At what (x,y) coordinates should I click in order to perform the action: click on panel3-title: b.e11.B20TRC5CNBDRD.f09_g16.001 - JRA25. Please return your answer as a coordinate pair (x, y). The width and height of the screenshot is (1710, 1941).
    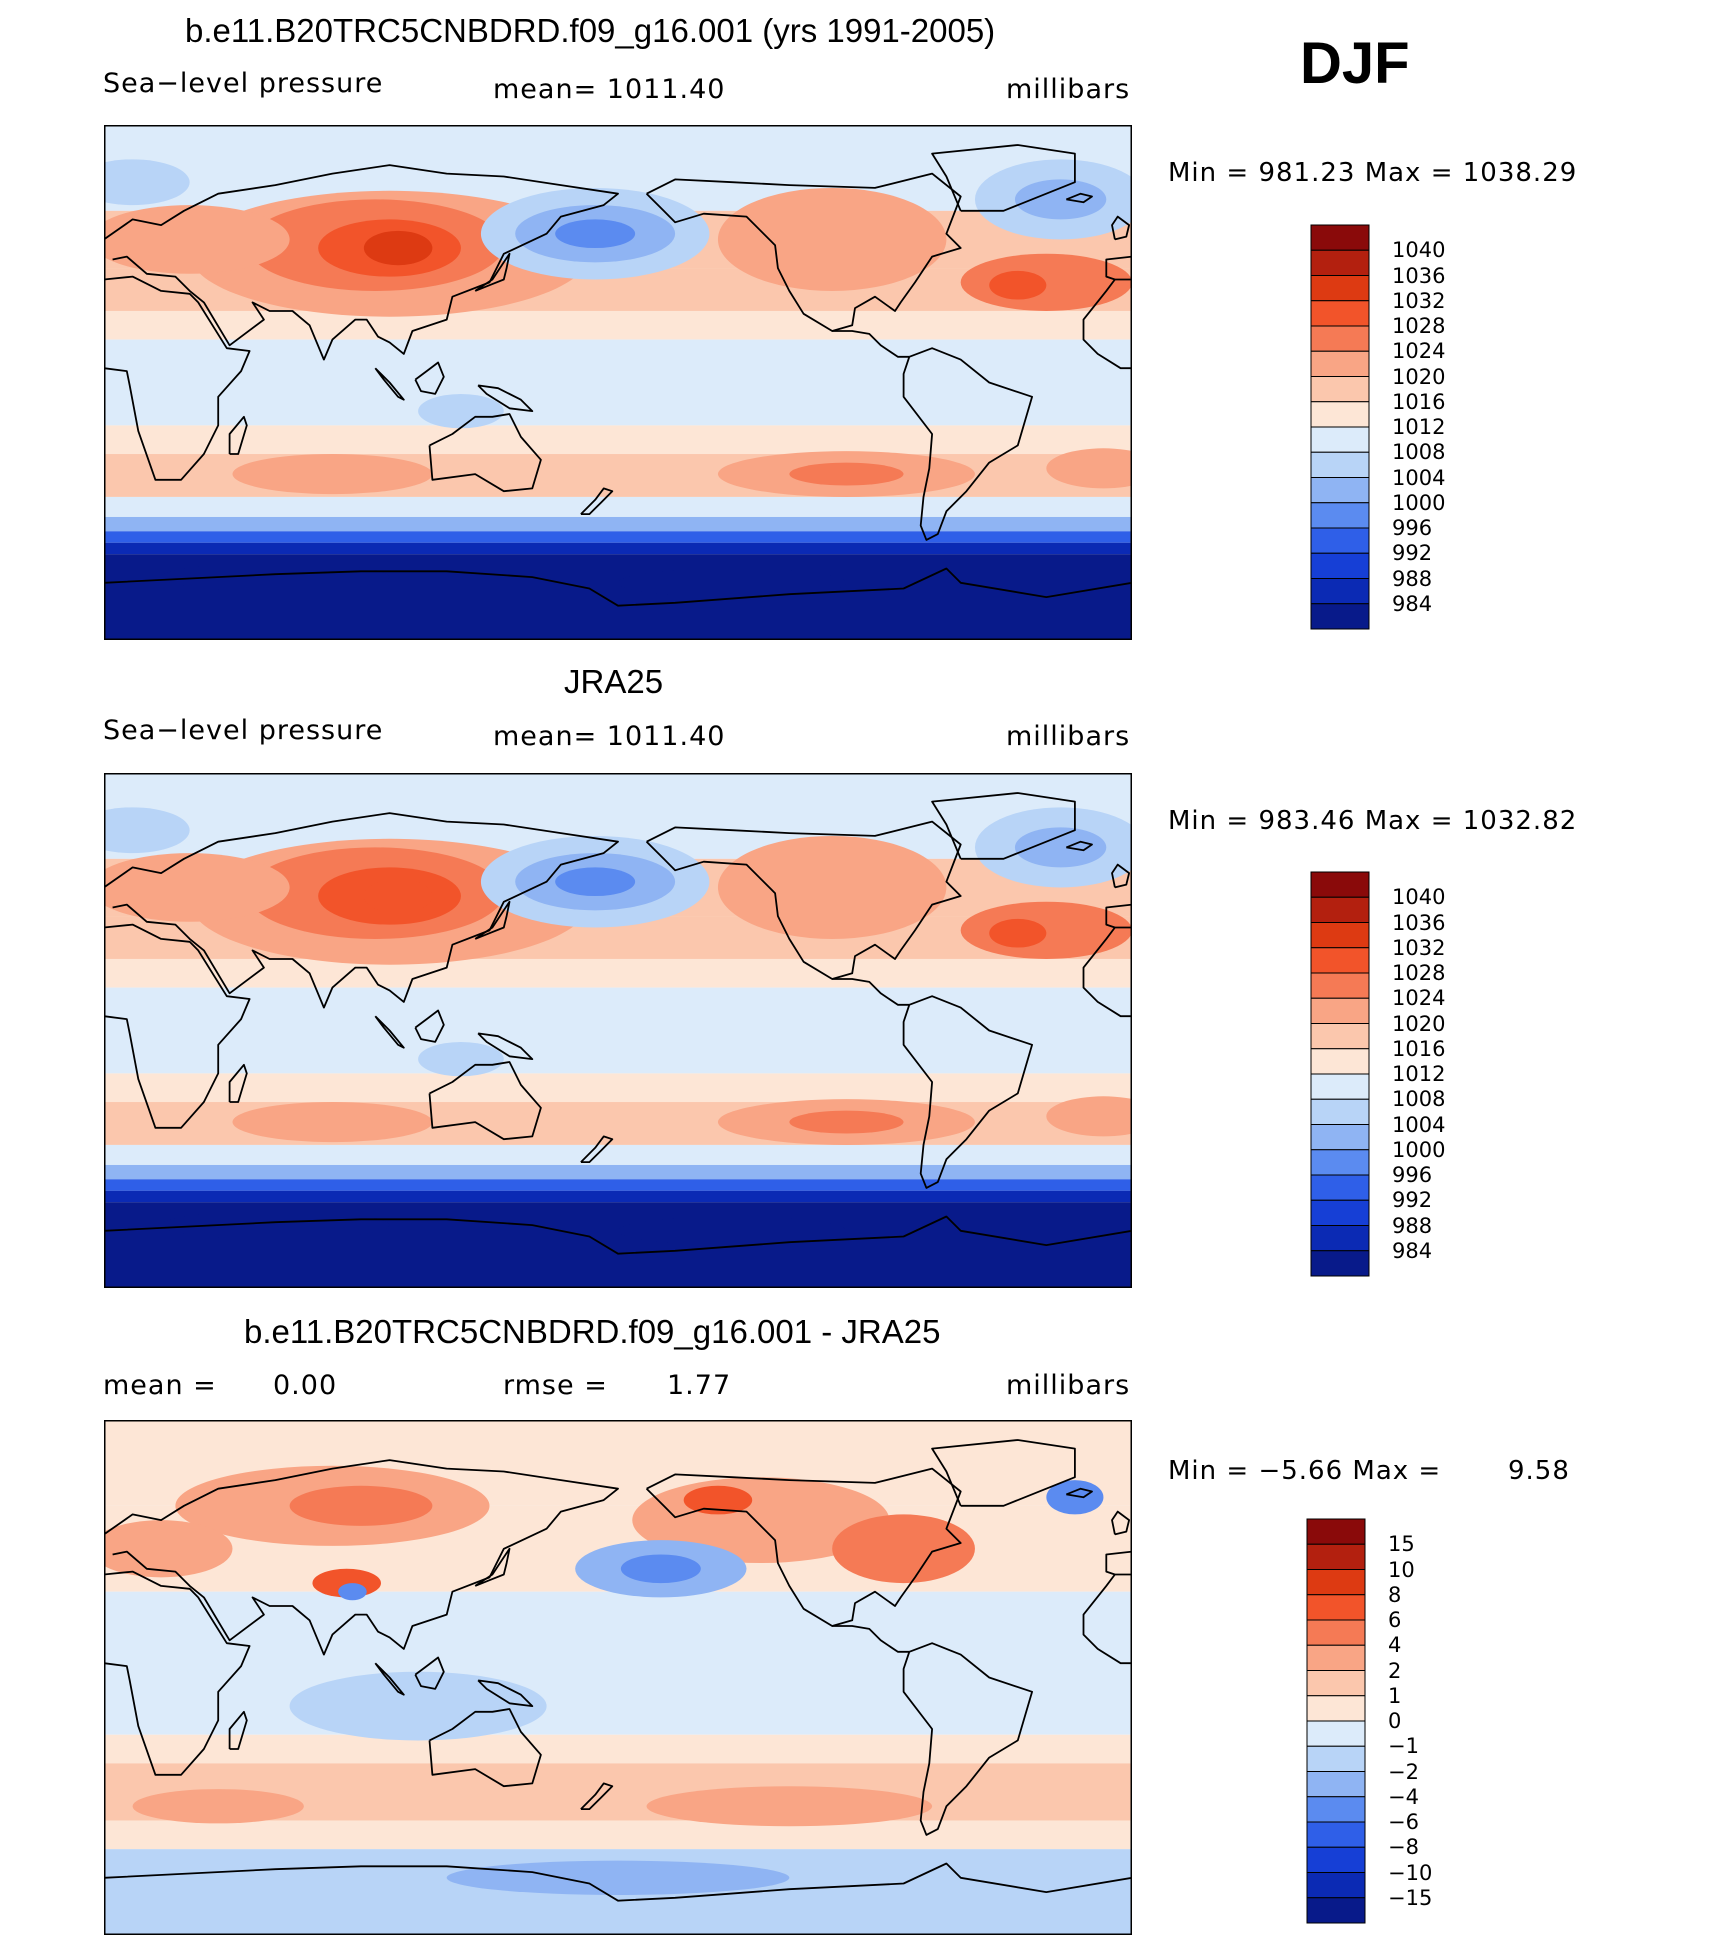
    Looking at the image, I should click on (592, 1331).